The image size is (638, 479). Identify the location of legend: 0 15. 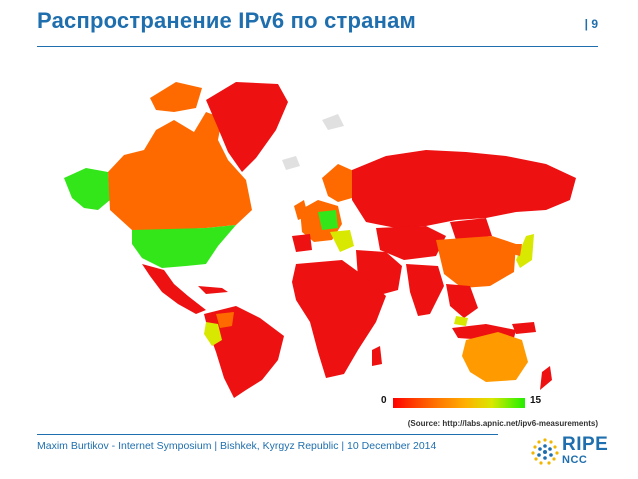
(463, 405).